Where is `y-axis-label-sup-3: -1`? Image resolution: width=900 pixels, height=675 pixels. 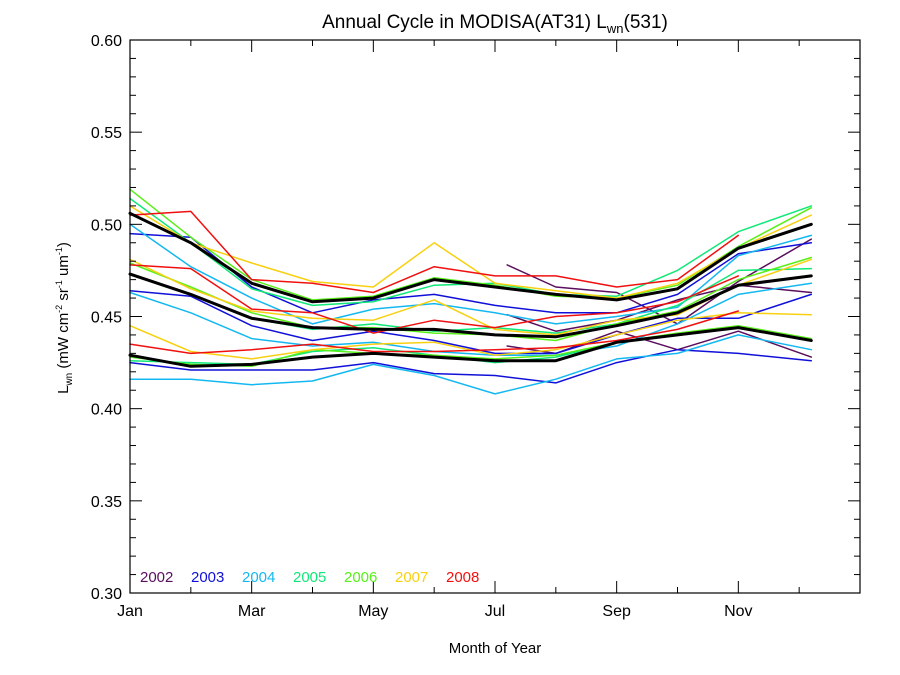 y-axis-label-sup-3: -1 is located at coordinates (59, 251).